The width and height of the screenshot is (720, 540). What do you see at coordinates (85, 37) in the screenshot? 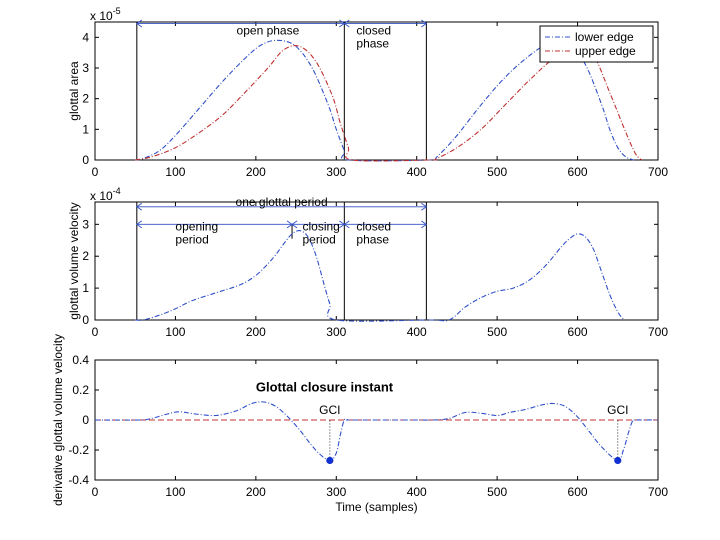
I see `y-tick-label: 4` at bounding box center [85, 37].